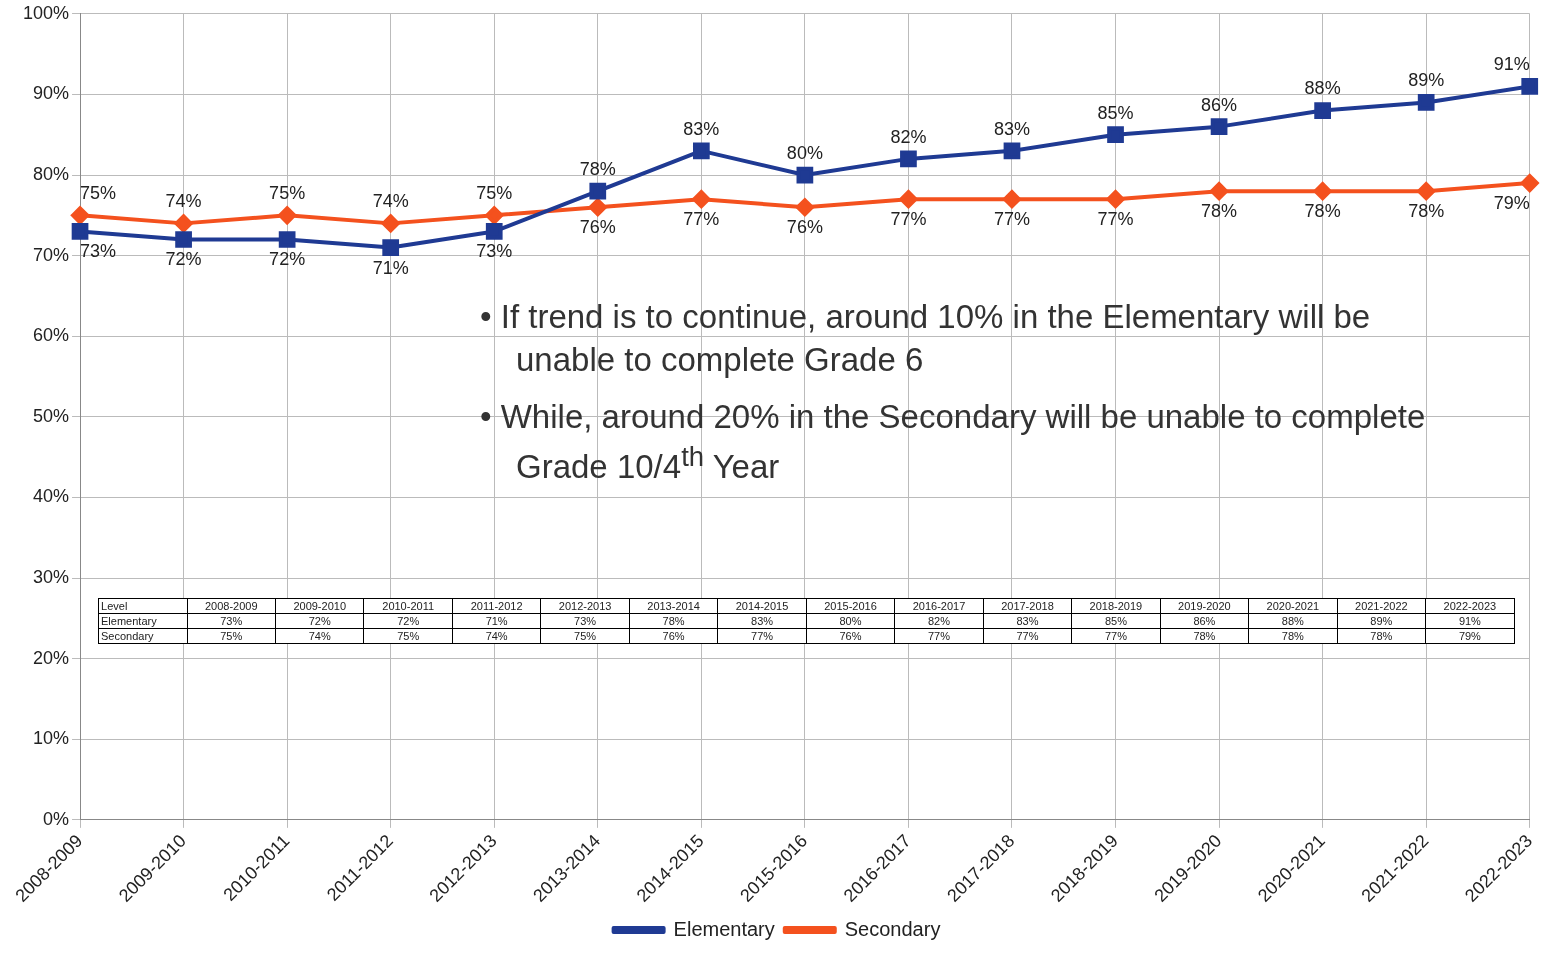  What do you see at coordinates (496, 621) in the screenshot?
I see `text: 71%` at bounding box center [496, 621].